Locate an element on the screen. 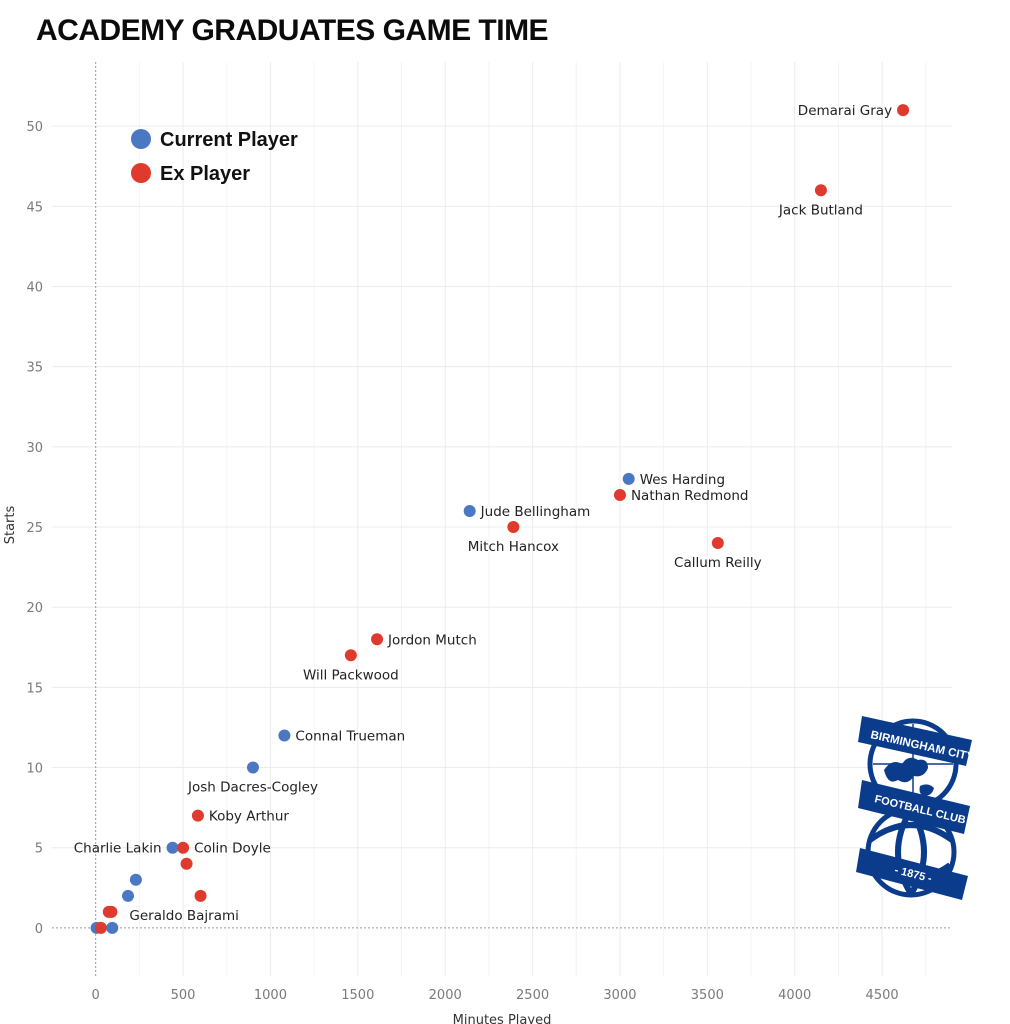 This screenshot has height=1024, width=1010. y-axis-label: Starts is located at coordinates (10, 525).